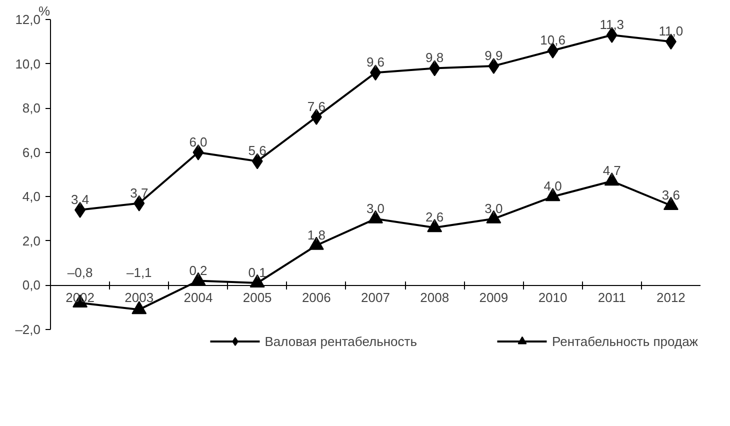  Describe the element at coordinates (493, 55) in the screenshot. I see `data-label: 9,9` at that location.